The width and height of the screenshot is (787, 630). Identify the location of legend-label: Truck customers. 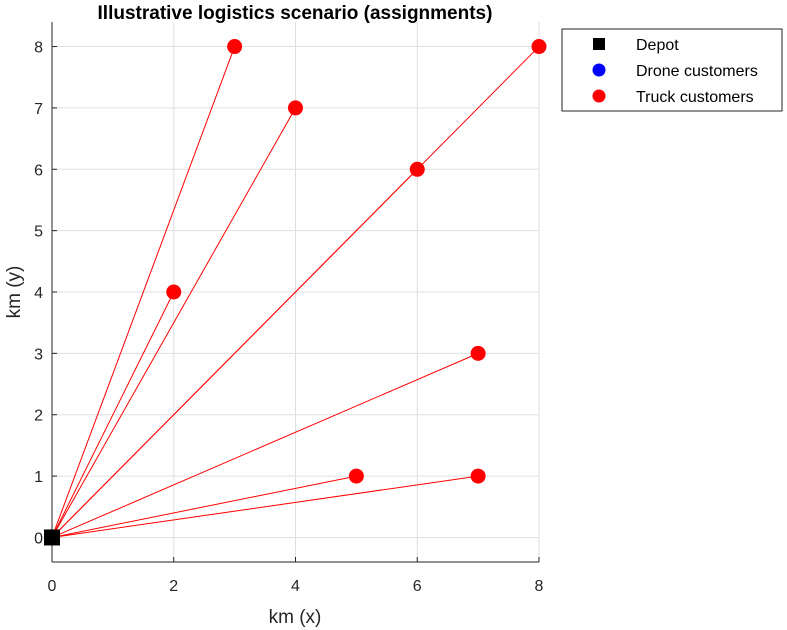
(695, 97).